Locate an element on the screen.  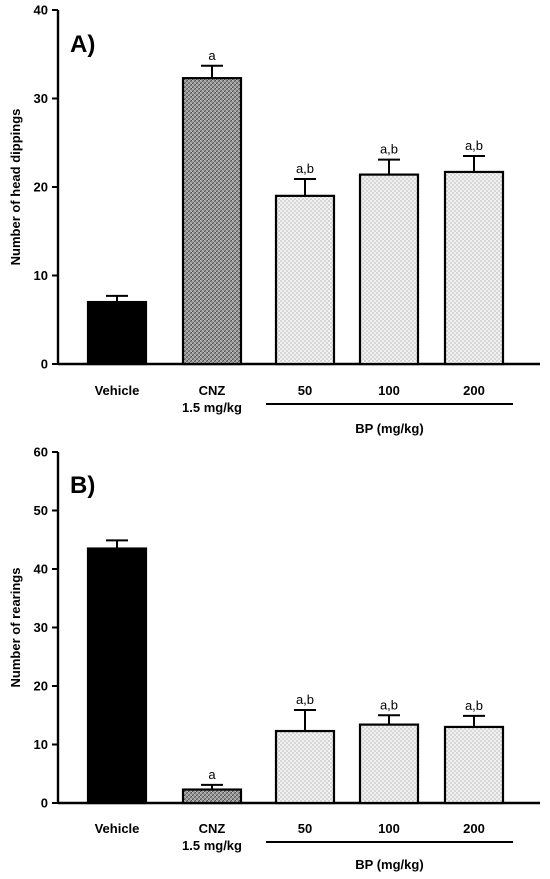
y-tick-label: 50 is located at coordinates (41, 510).